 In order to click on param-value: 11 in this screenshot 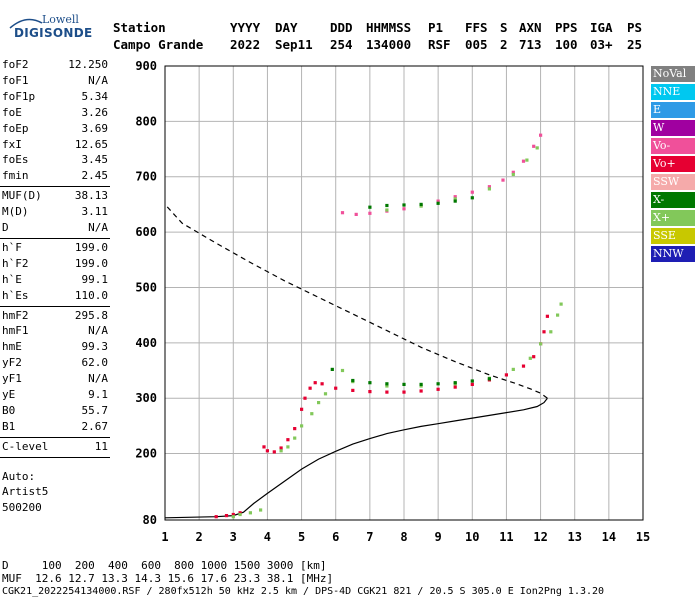, I will do `click(101, 446)`.